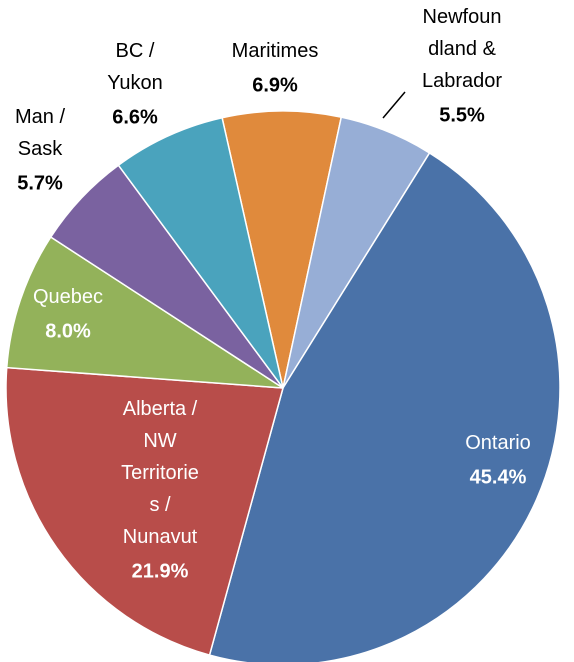 Image resolution: width=574 pixels, height=662 pixels. I want to click on value-label: 5.7%, so click(40, 183).